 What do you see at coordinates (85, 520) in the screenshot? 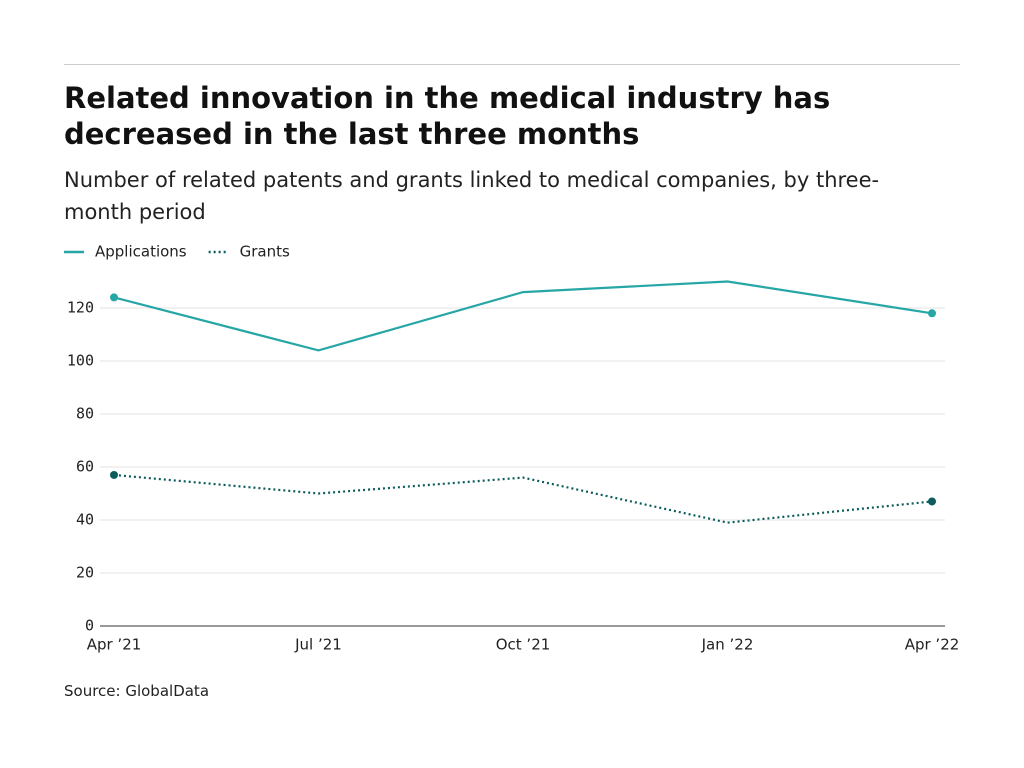
I see `y-tick-label: 40` at bounding box center [85, 520].